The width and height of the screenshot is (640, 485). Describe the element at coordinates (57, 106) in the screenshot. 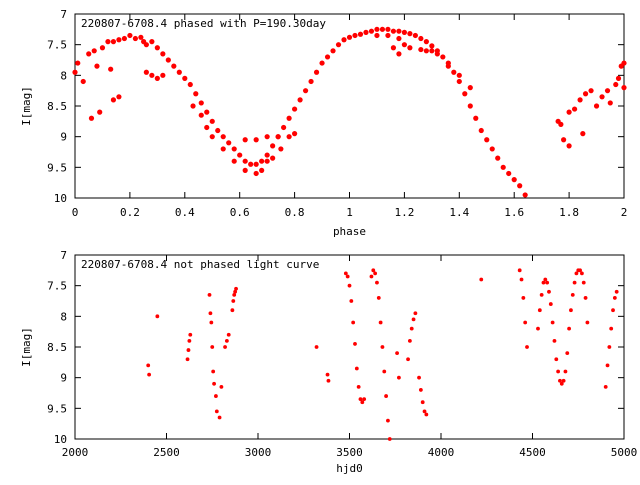

I see `y-tick-label: 8.5` at that location.